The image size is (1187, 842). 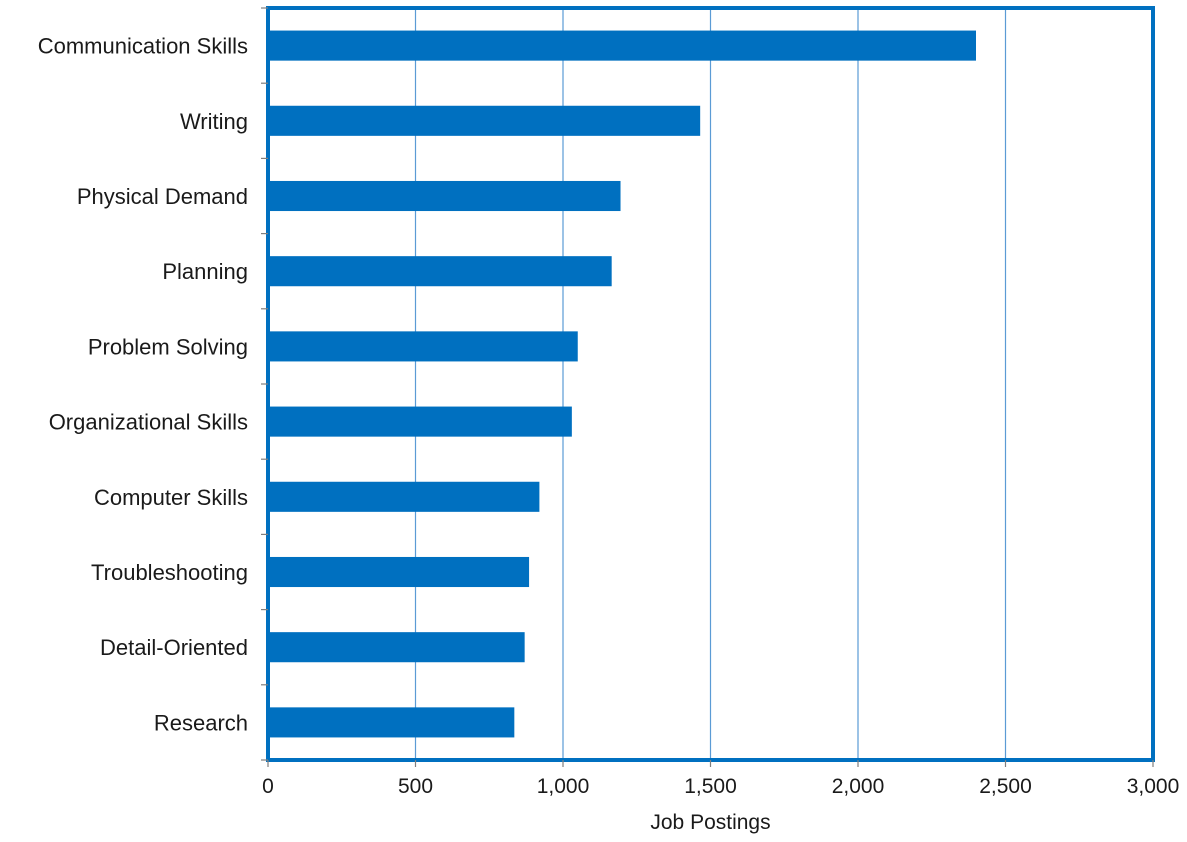 I want to click on category-label: Communication Skills, so click(x=143, y=46).